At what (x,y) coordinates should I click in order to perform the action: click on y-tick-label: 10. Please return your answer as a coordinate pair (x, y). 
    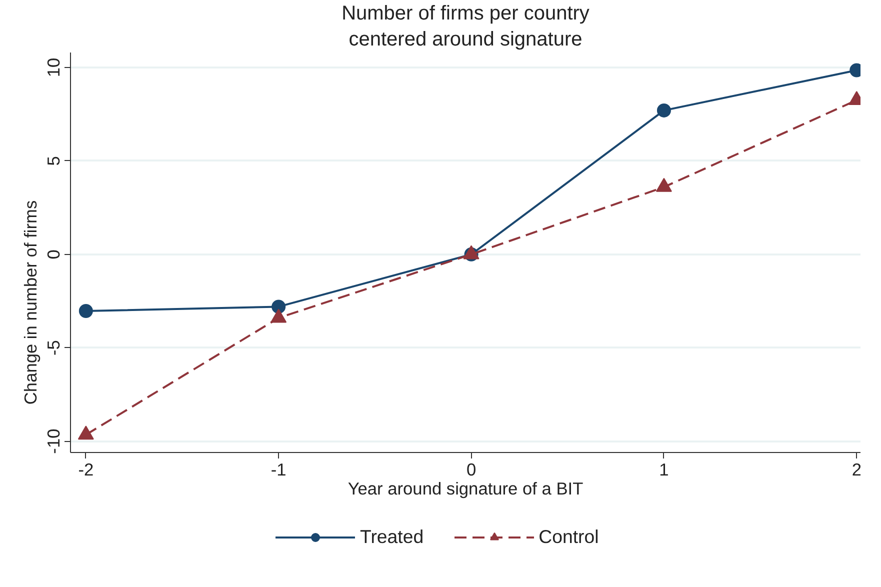
    Looking at the image, I should click on (54, 68).